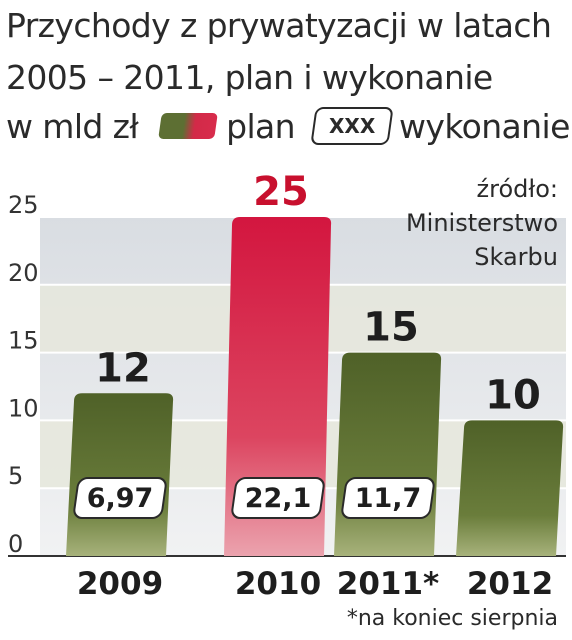  Describe the element at coordinates (120, 584) in the screenshot. I see `x-category-label: 2009` at that location.